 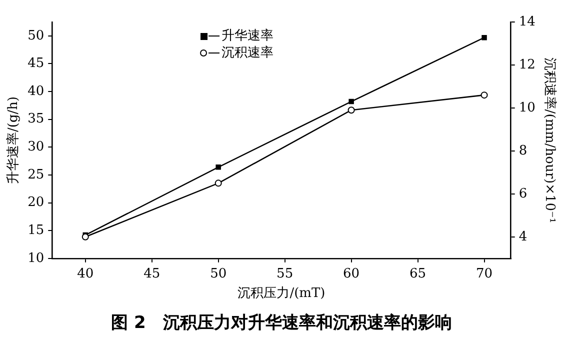 I want to click on y2-tick-label: 10, so click(x=527, y=108).